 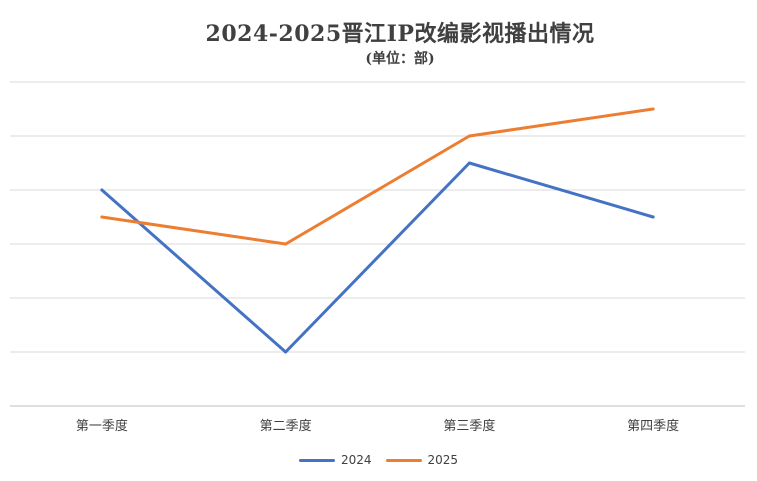 I want to click on chart-title: 2024-2025晋江IP改编影视播出情况, so click(x=400, y=34).